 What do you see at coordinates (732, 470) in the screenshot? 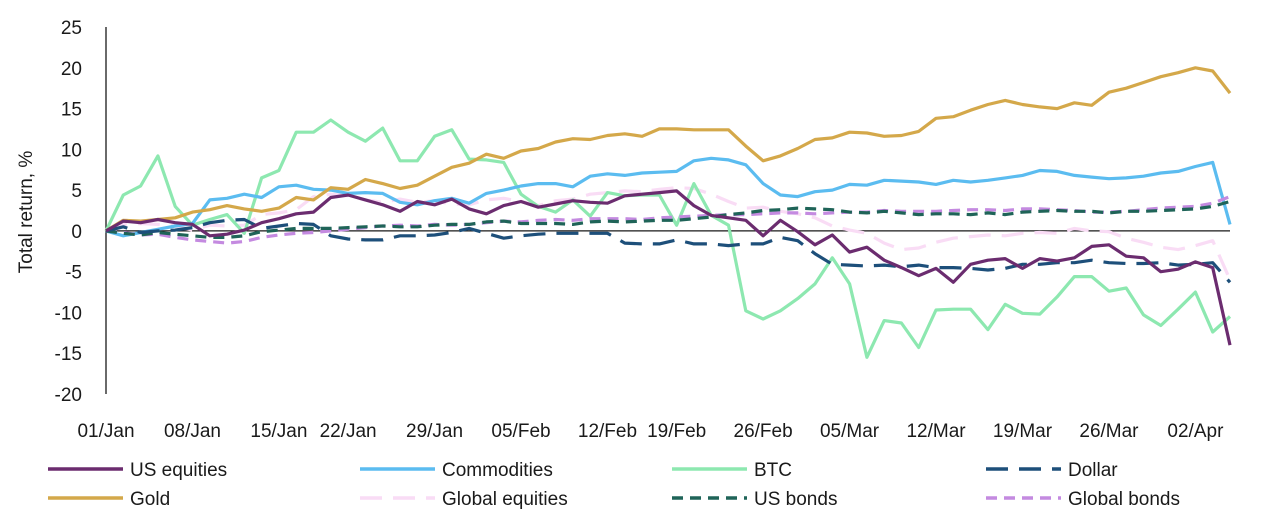
I see `legend-item-btc: BTC` at bounding box center [732, 470].